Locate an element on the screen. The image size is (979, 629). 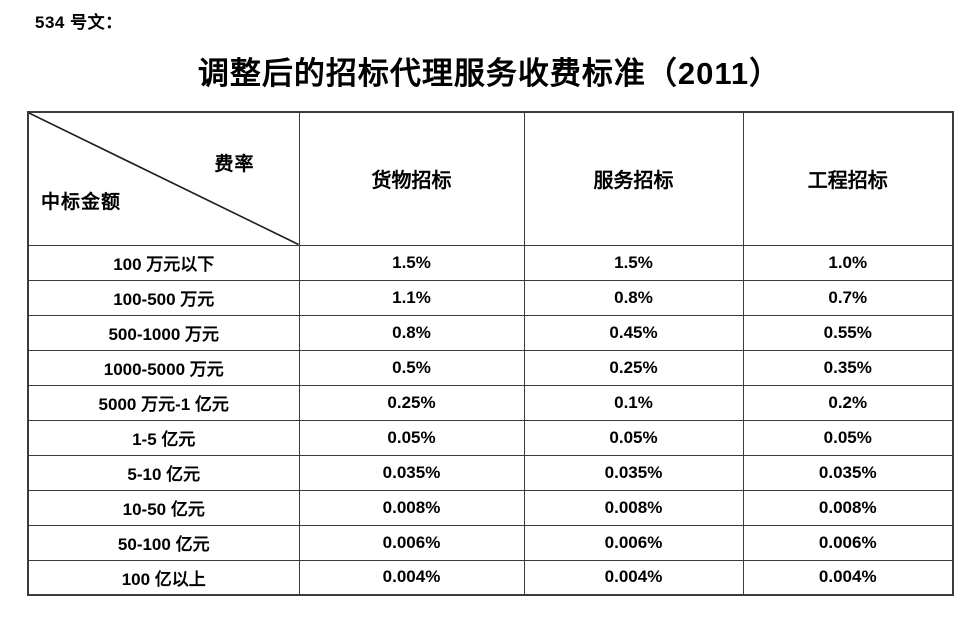
corner-rate-label: 费率 is located at coordinates (234, 164).